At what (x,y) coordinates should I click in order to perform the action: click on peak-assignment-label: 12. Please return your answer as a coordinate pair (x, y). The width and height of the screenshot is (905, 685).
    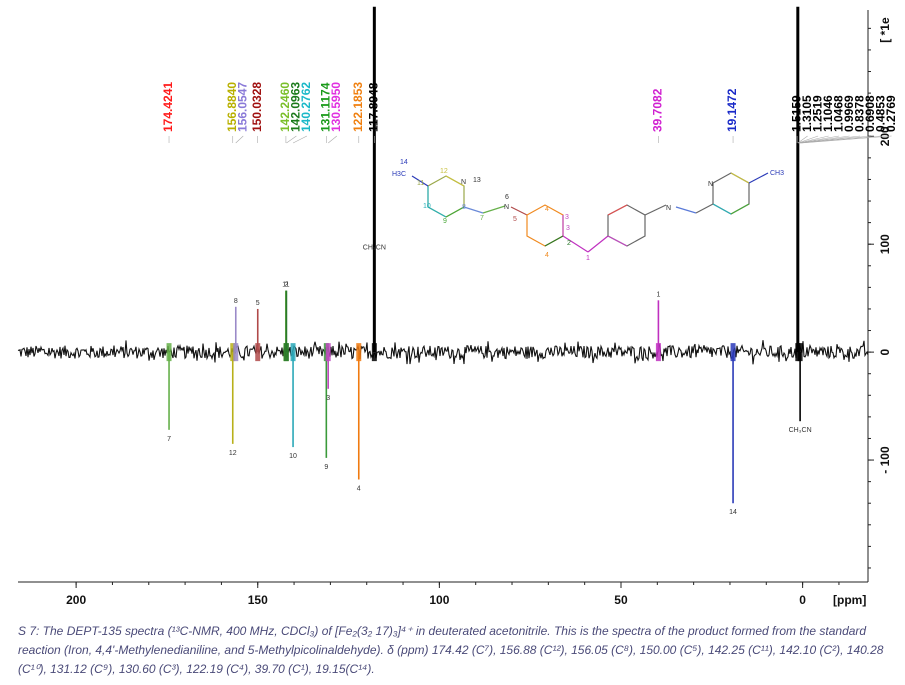
    Looking at the image, I should click on (233, 453).